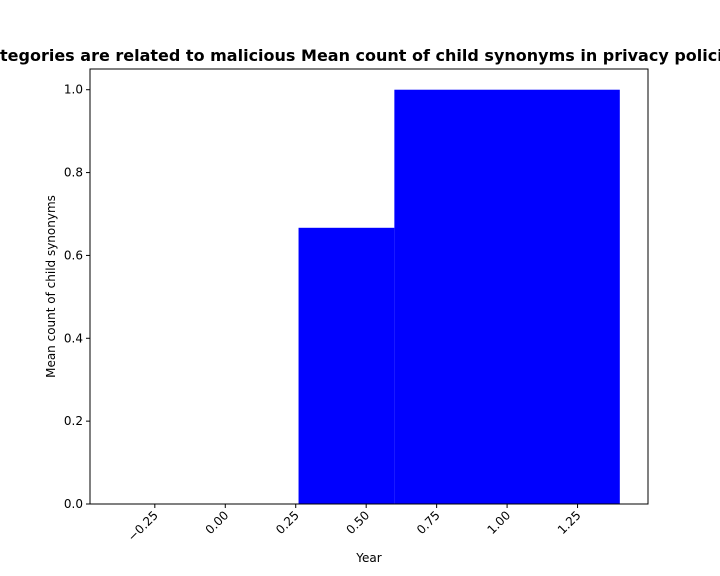 This screenshot has height=576, width=720. Describe the element at coordinates (51, 286) in the screenshot. I see `y-axis-label: Mean count of child synonyms` at that location.